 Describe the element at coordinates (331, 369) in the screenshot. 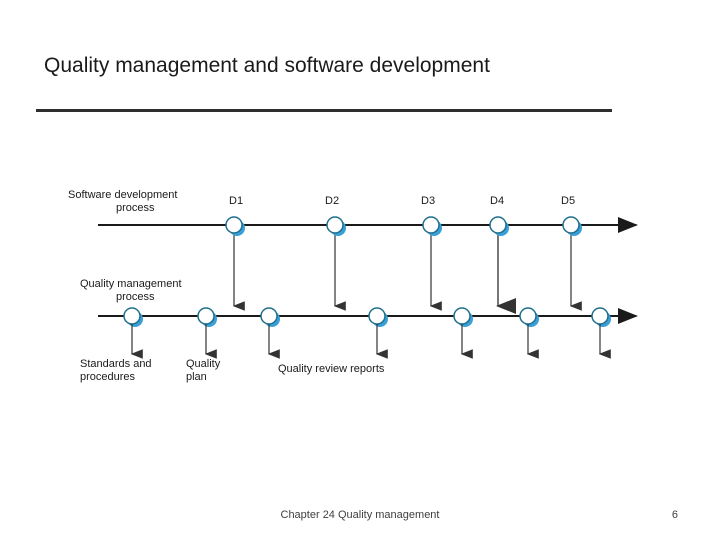

I see `review-reports-label: Quality review reports` at that location.